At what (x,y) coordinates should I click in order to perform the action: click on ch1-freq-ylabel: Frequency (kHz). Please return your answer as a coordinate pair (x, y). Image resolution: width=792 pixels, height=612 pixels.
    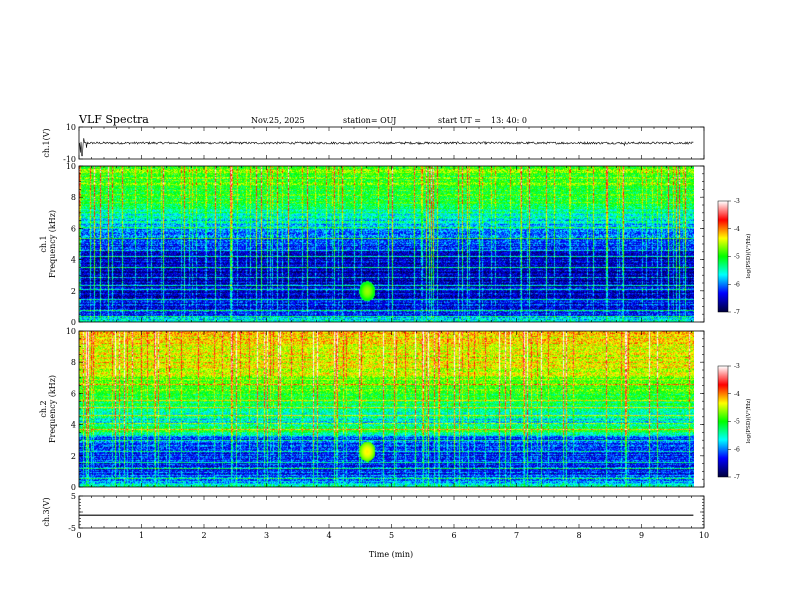
    Looking at the image, I should click on (52, 244).